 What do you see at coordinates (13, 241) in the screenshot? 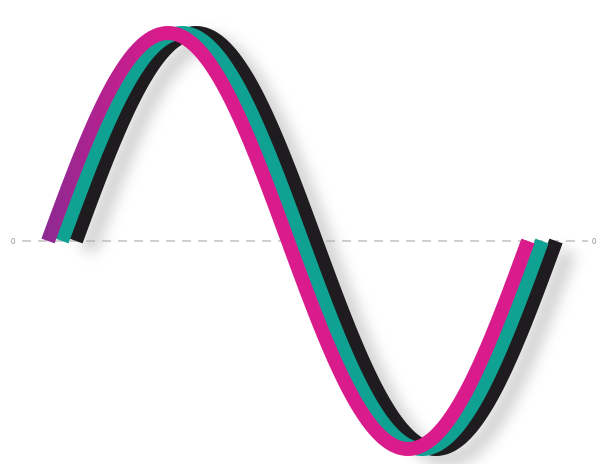
I see `left-zero-label: 0` at bounding box center [13, 241].